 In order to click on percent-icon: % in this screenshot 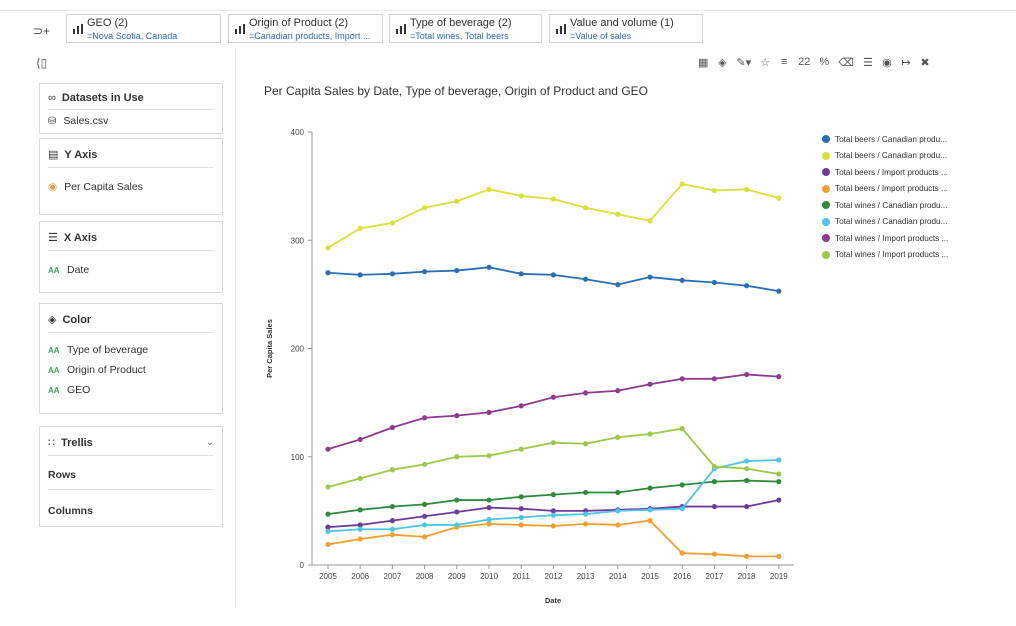, I will do `click(824, 62)`.